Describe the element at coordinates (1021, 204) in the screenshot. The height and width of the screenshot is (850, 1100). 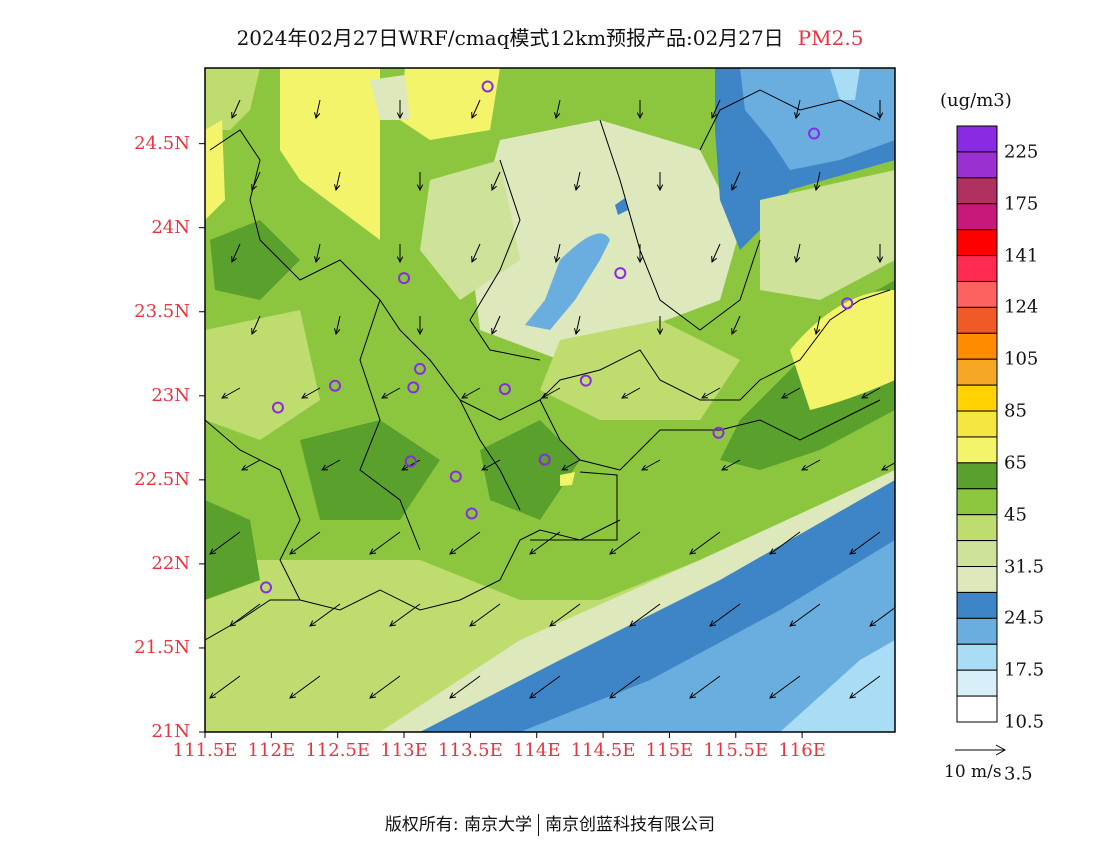
I see `colorbar-label: 175` at that location.